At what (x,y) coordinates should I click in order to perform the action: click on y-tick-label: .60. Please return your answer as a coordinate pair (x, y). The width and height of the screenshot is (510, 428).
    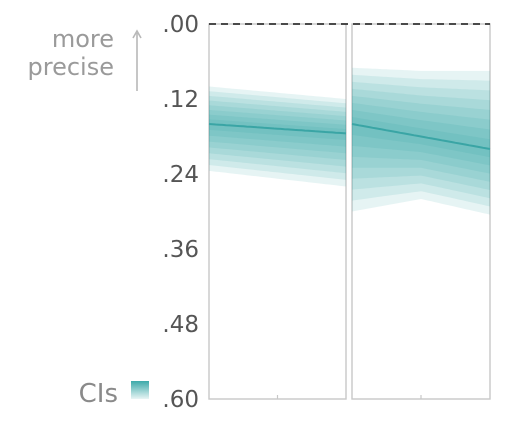
    Looking at the image, I should click on (180, 400).